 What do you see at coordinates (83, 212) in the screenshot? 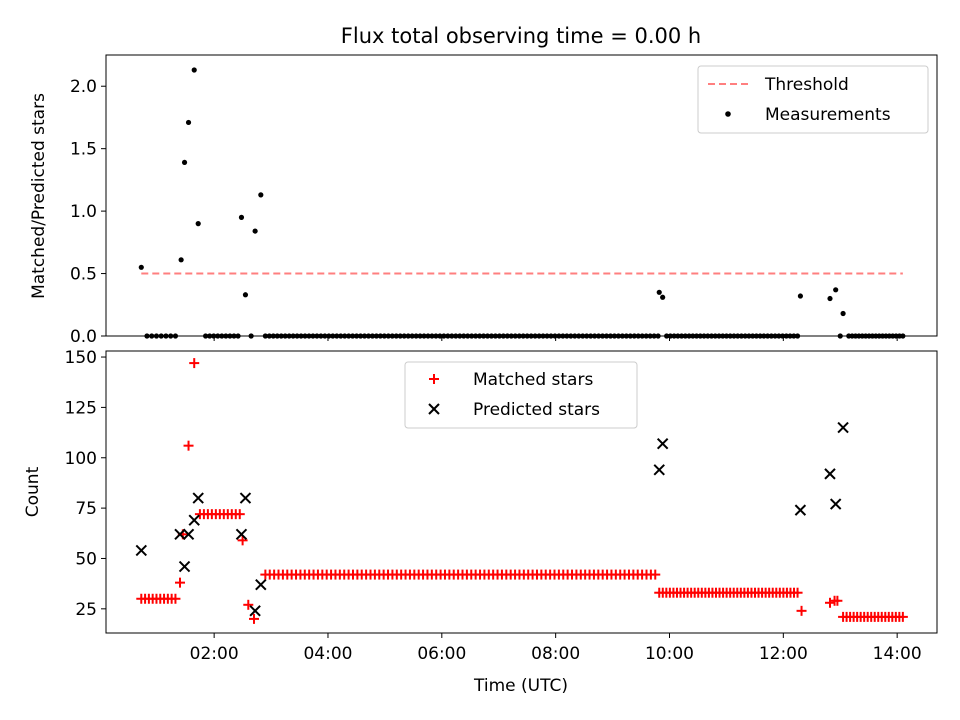
I see `y-tick-label: 1.0` at bounding box center [83, 212].